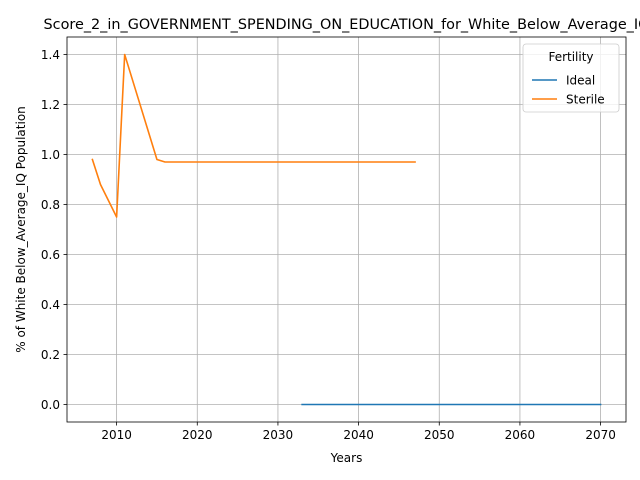 This screenshot has width=640, height=480. What do you see at coordinates (585, 99) in the screenshot?
I see `legend-label-sterile: Sterile` at bounding box center [585, 99].